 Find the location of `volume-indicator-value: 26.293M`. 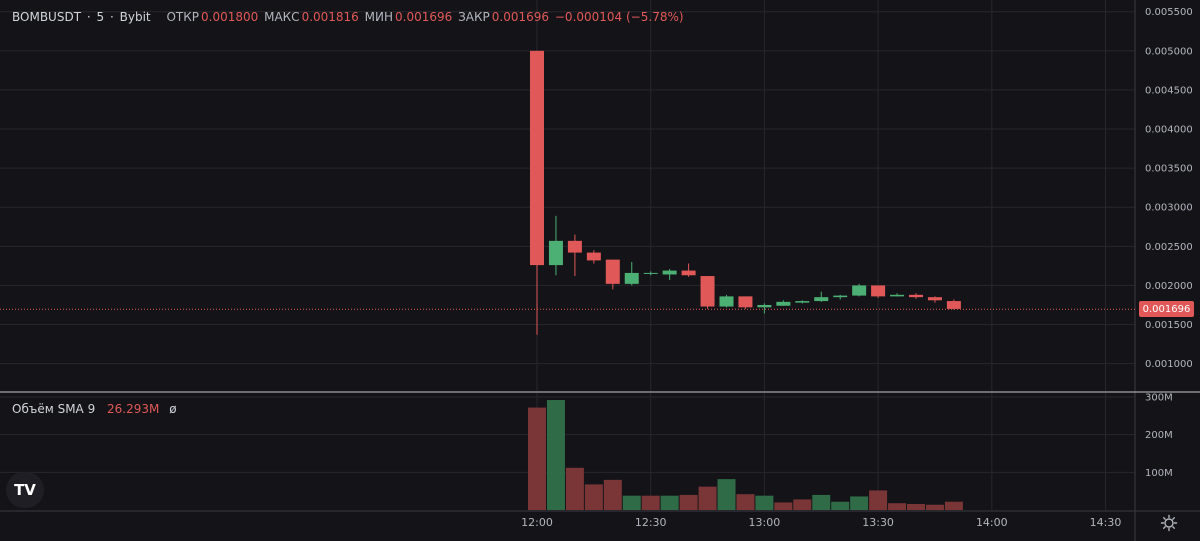

volume-indicator-value: 26.293M is located at coordinates (133, 409).